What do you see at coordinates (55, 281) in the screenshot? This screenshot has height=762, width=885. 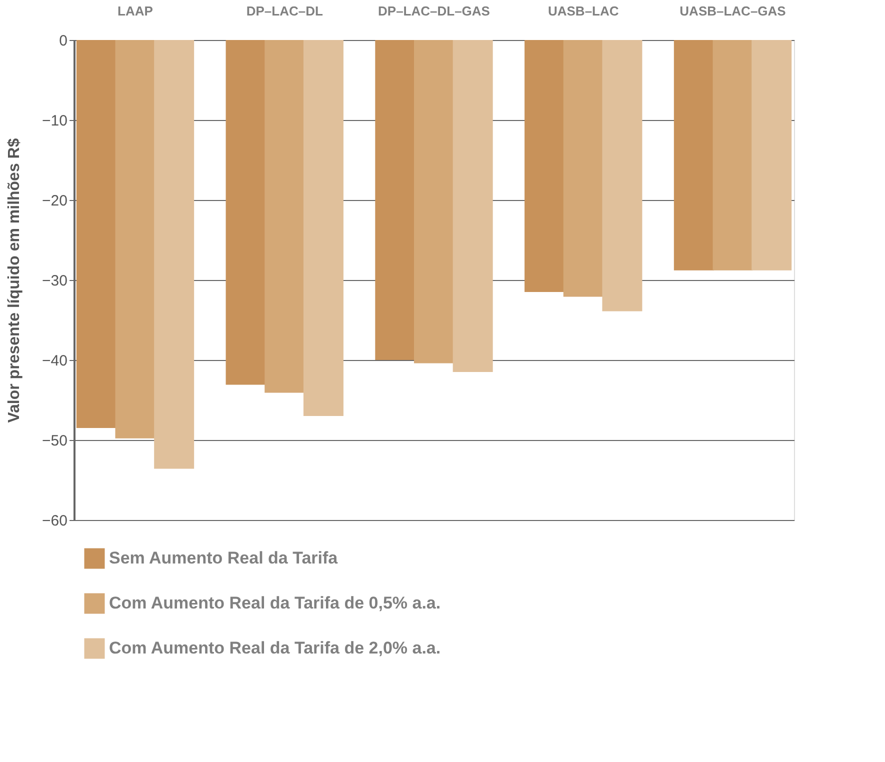 I see `y-tick-label: −30` at bounding box center [55, 281].